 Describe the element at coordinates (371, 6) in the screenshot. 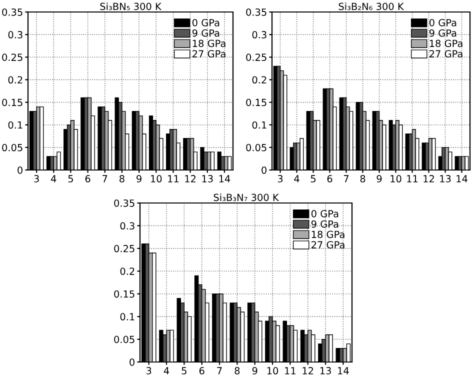

I see `chart-title: Si₃B₂N₆ 300 K` at that location.